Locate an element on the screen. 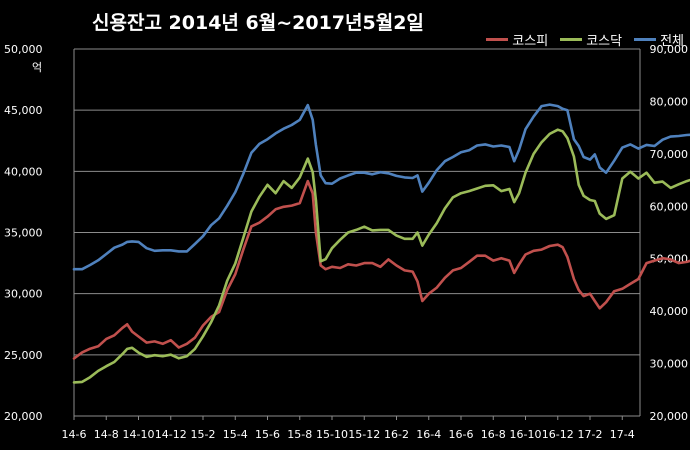 This screenshot has width=690, height=450. y-right-tick-label: 20,000 is located at coordinates (669, 416).